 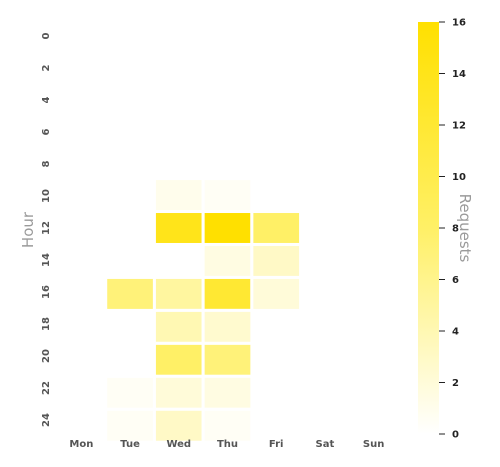 I want to click on x-tick-label: Wed, so click(x=178, y=444).